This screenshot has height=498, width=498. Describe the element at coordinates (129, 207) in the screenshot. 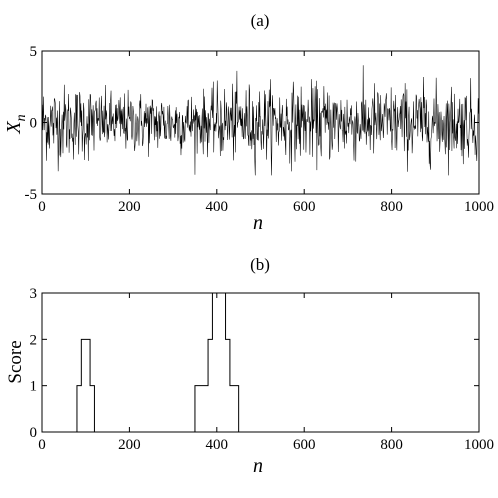

I see `panel-a-x-tick-label: 200` at that location.